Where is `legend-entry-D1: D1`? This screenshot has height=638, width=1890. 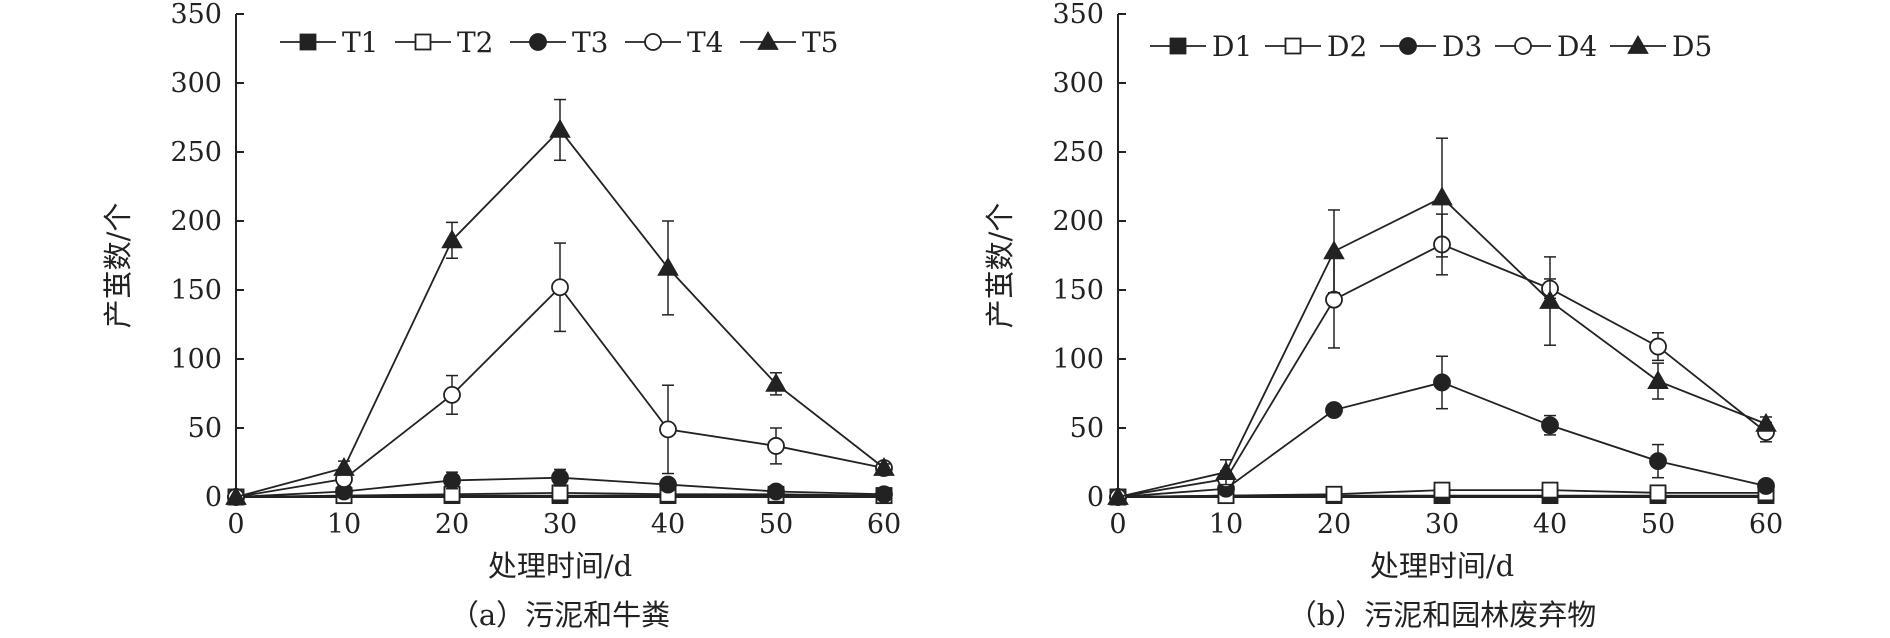
legend-entry-D1: D1 is located at coordinates (1201, 46).